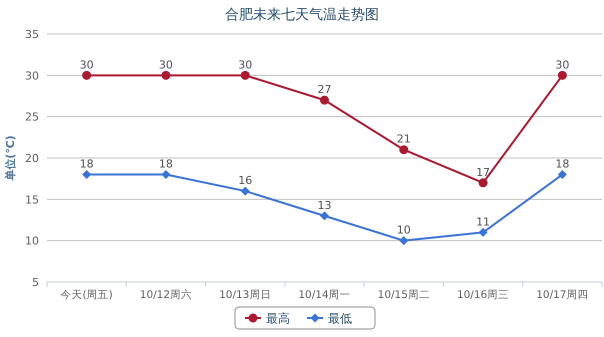 Image resolution: width=604 pixels, height=337 pixels. I want to click on data-label: 16, so click(245, 181).